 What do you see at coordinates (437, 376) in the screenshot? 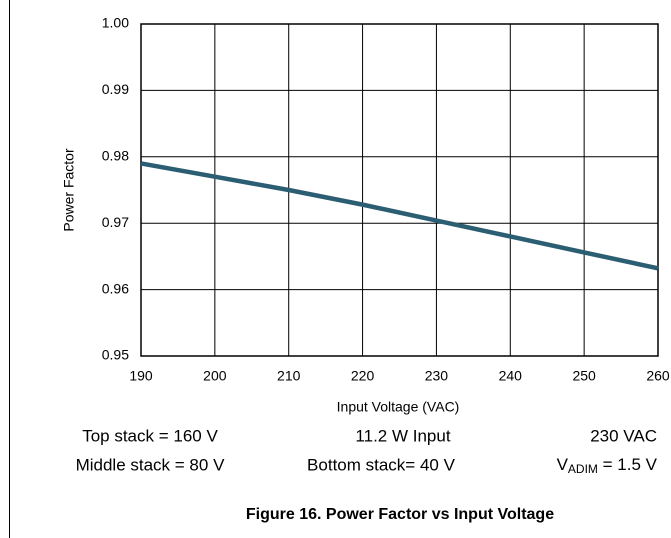
I see `x-tick-label: 230` at bounding box center [437, 376].